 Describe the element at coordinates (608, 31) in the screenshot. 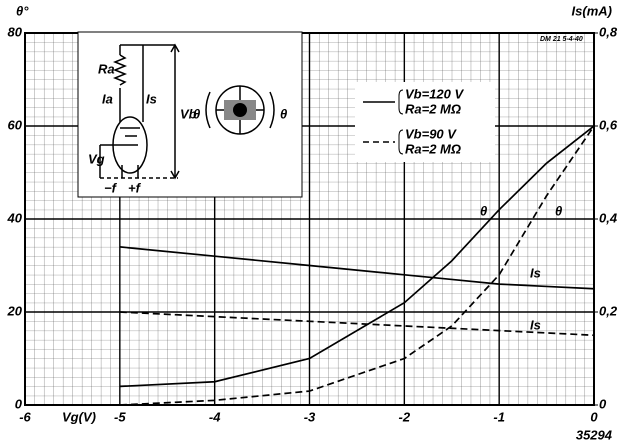

I see `y2-tick-label: 0,8` at that location.